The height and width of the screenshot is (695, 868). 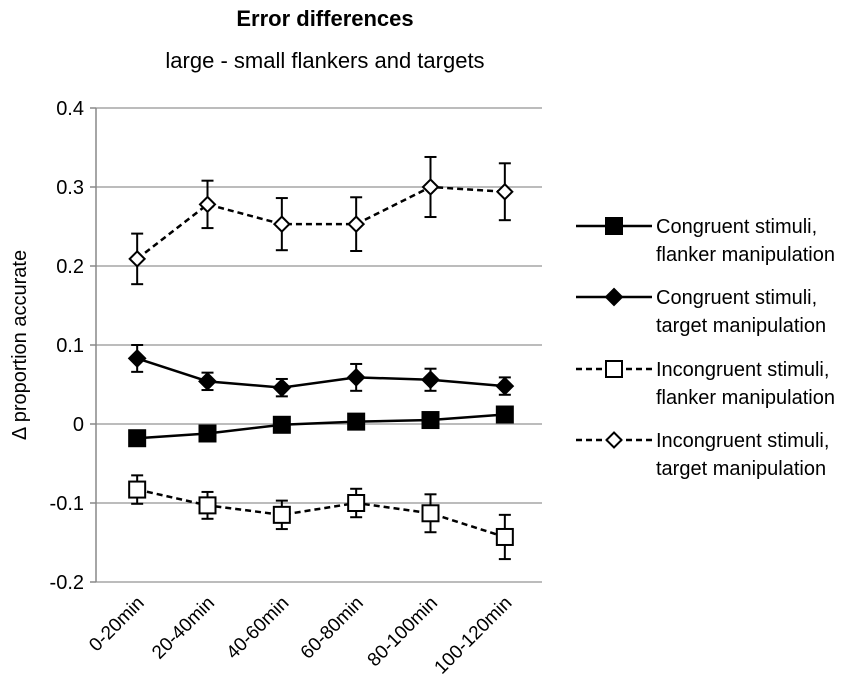 What do you see at coordinates (325, 18) in the screenshot?
I see `chart-title: Error differences` at bounding box center [325, 18].